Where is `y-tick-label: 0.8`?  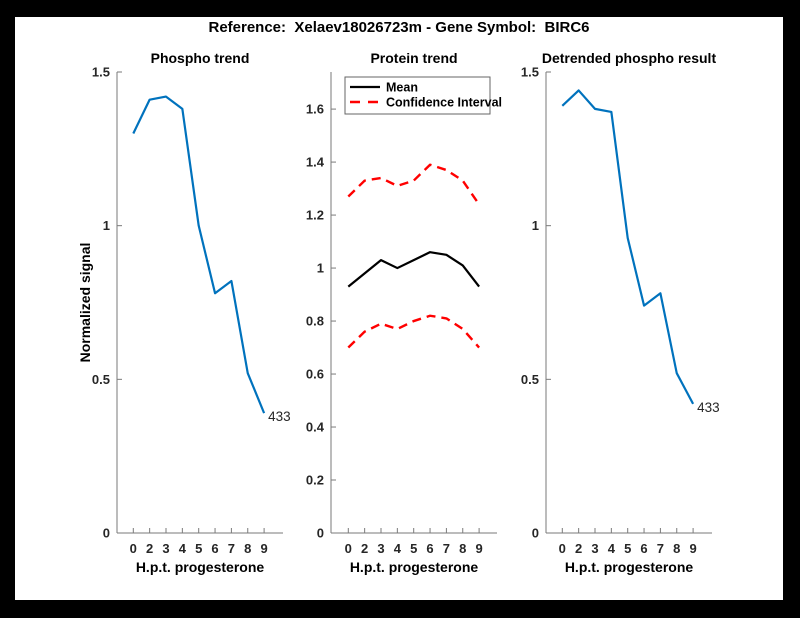 y-tick-label: 0.8 is located at coordinates (315, 321).